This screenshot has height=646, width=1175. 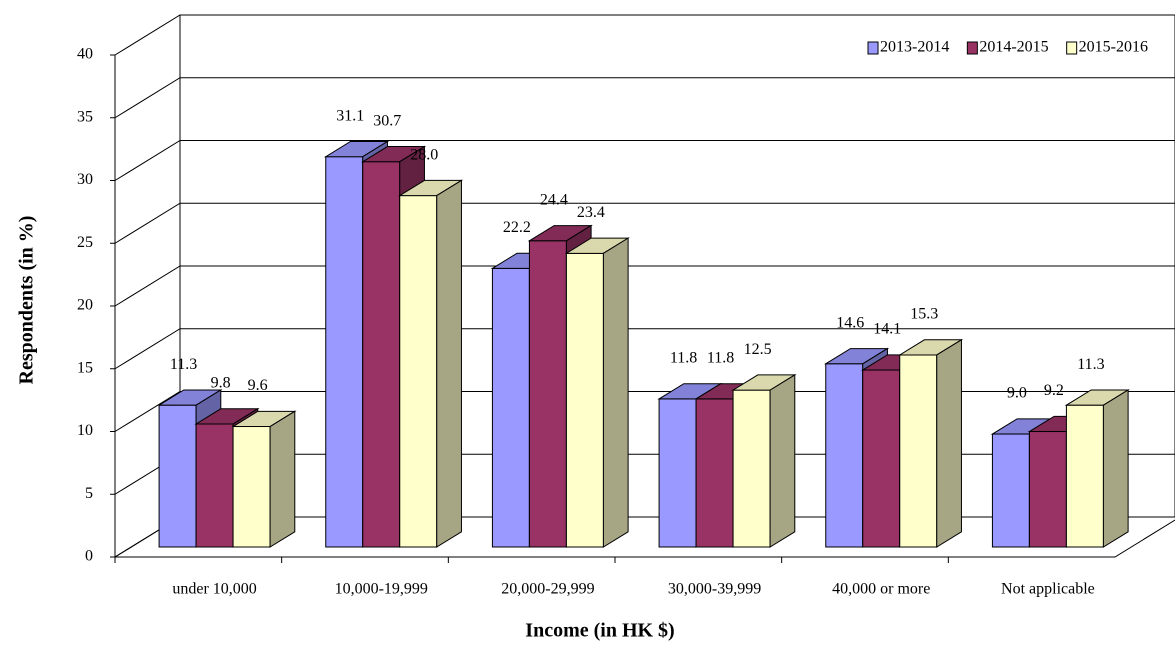 What do you see at coordinates (85, 430) in the screenshot?
I see `y-tick-label: 10` at bounding box center [85, 430].